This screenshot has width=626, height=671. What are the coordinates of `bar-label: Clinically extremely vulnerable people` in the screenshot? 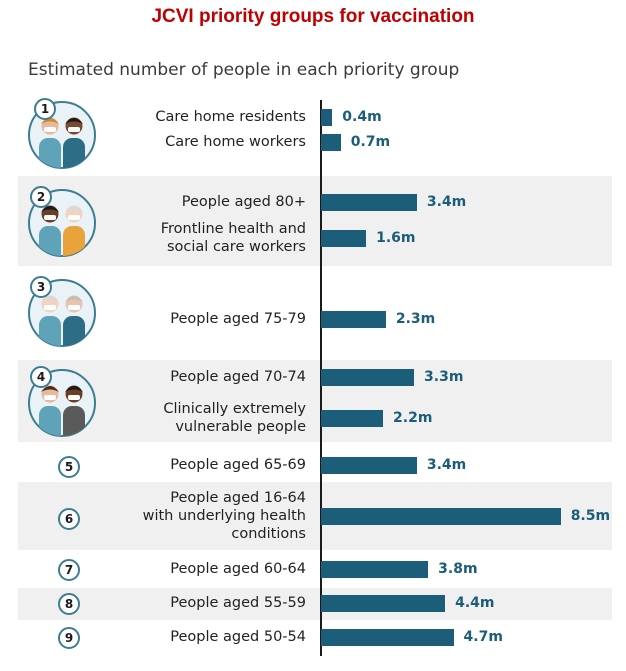 It's located at (234, 418).